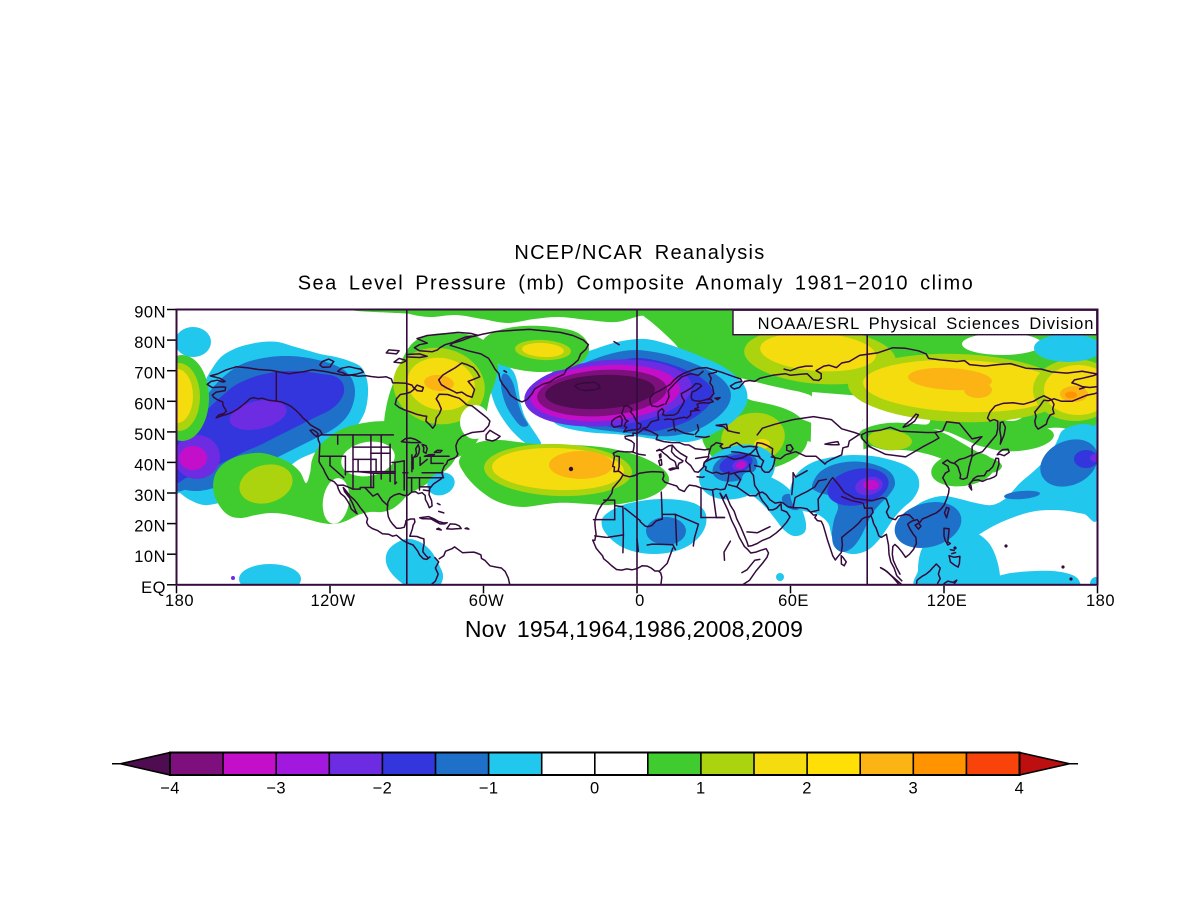 This screenshot has width=1190, height=921. What do you see at coordinates (634, 629) in the screenshot?
I see `svg-text: Nov 1954,1964,1986,2008,2009` at bounding box center [634, 629].